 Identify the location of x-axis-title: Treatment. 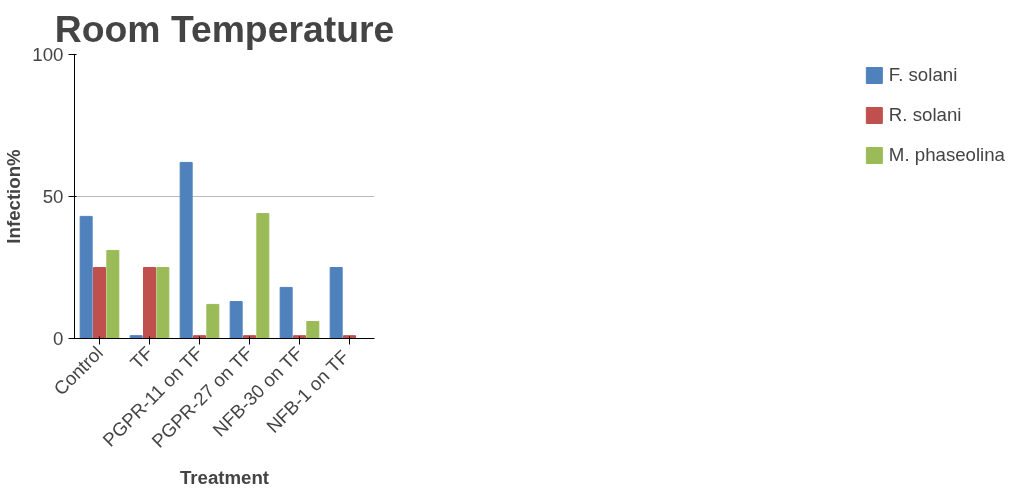
(224, 477).